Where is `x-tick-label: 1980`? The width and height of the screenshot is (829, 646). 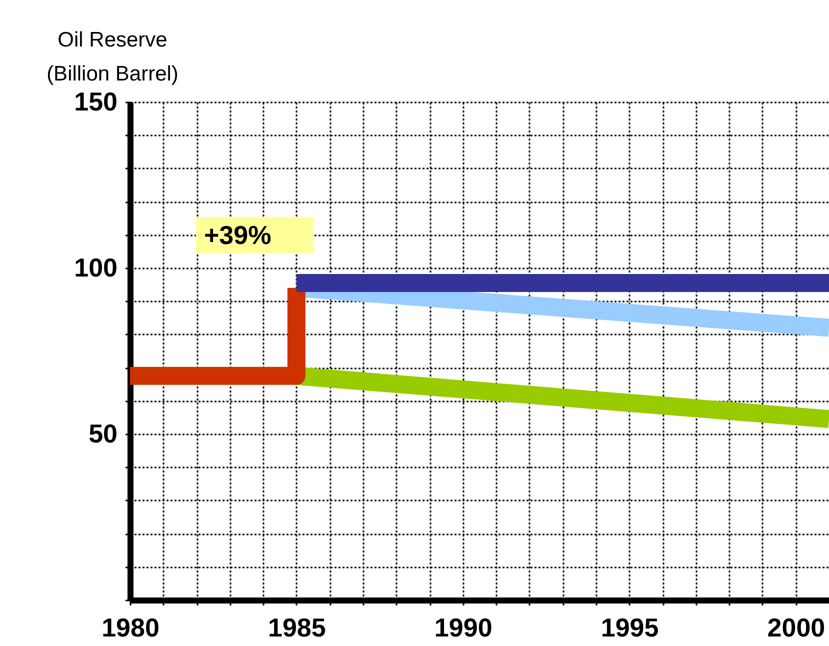 x-tick-label: 1980 is located at coordinates (131, 627).